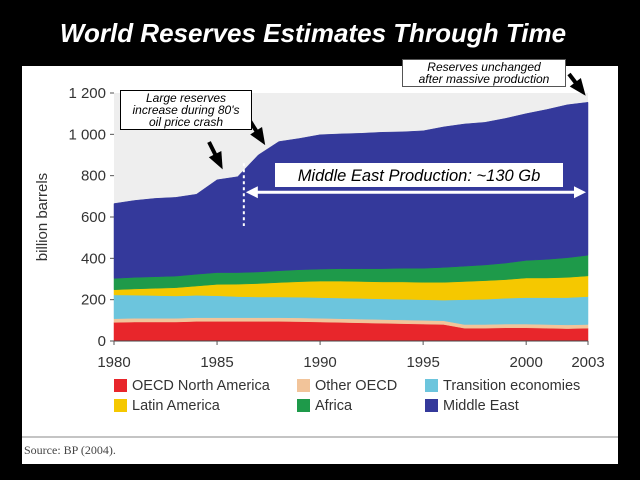 This screenshot has width=640, height=480. What do you see at coordinates (216, 362) in the screenshot?
I see `x-tick-label: 1985` at bounding box center [216, 362].